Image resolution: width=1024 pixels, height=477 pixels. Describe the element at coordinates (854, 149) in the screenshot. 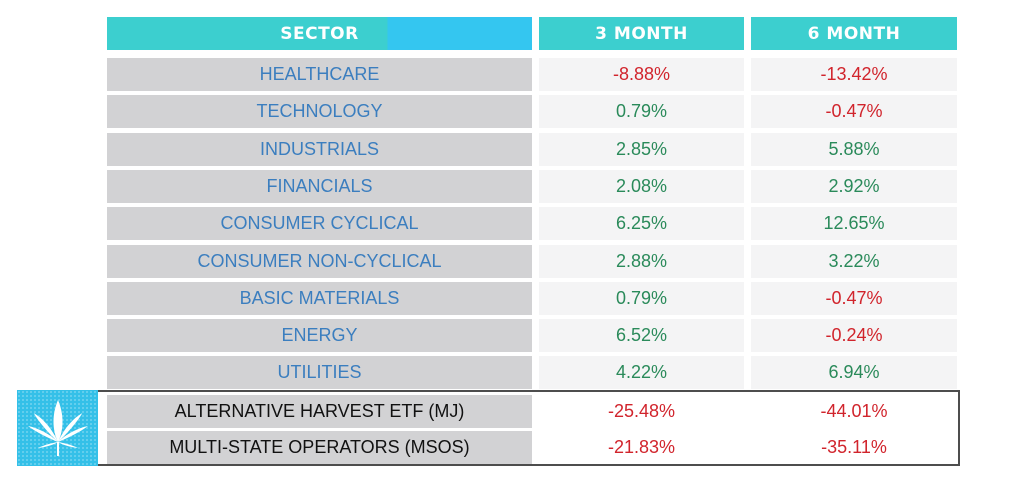

I see `six-month-cell: 5.88%` at that location.